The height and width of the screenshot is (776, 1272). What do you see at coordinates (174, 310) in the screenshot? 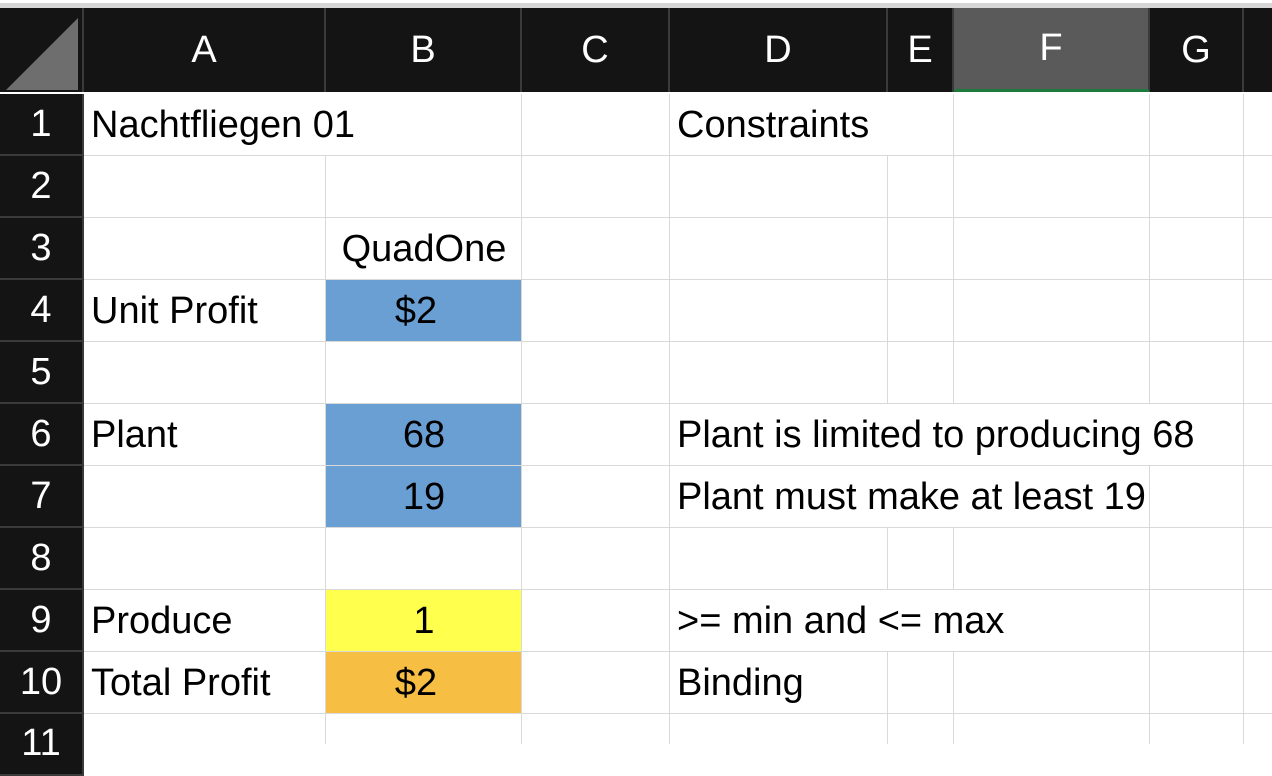
I see `cell-a4: Unit Profit` at bounding box center [174, 310].